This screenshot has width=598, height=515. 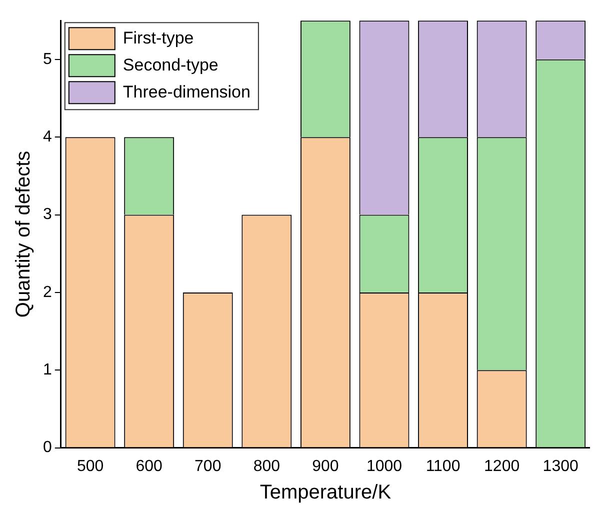 What do you see at coordinates (266, 466) in the screenshot?
I see `x-tick-label: 800` at bounding box center [266, 466].